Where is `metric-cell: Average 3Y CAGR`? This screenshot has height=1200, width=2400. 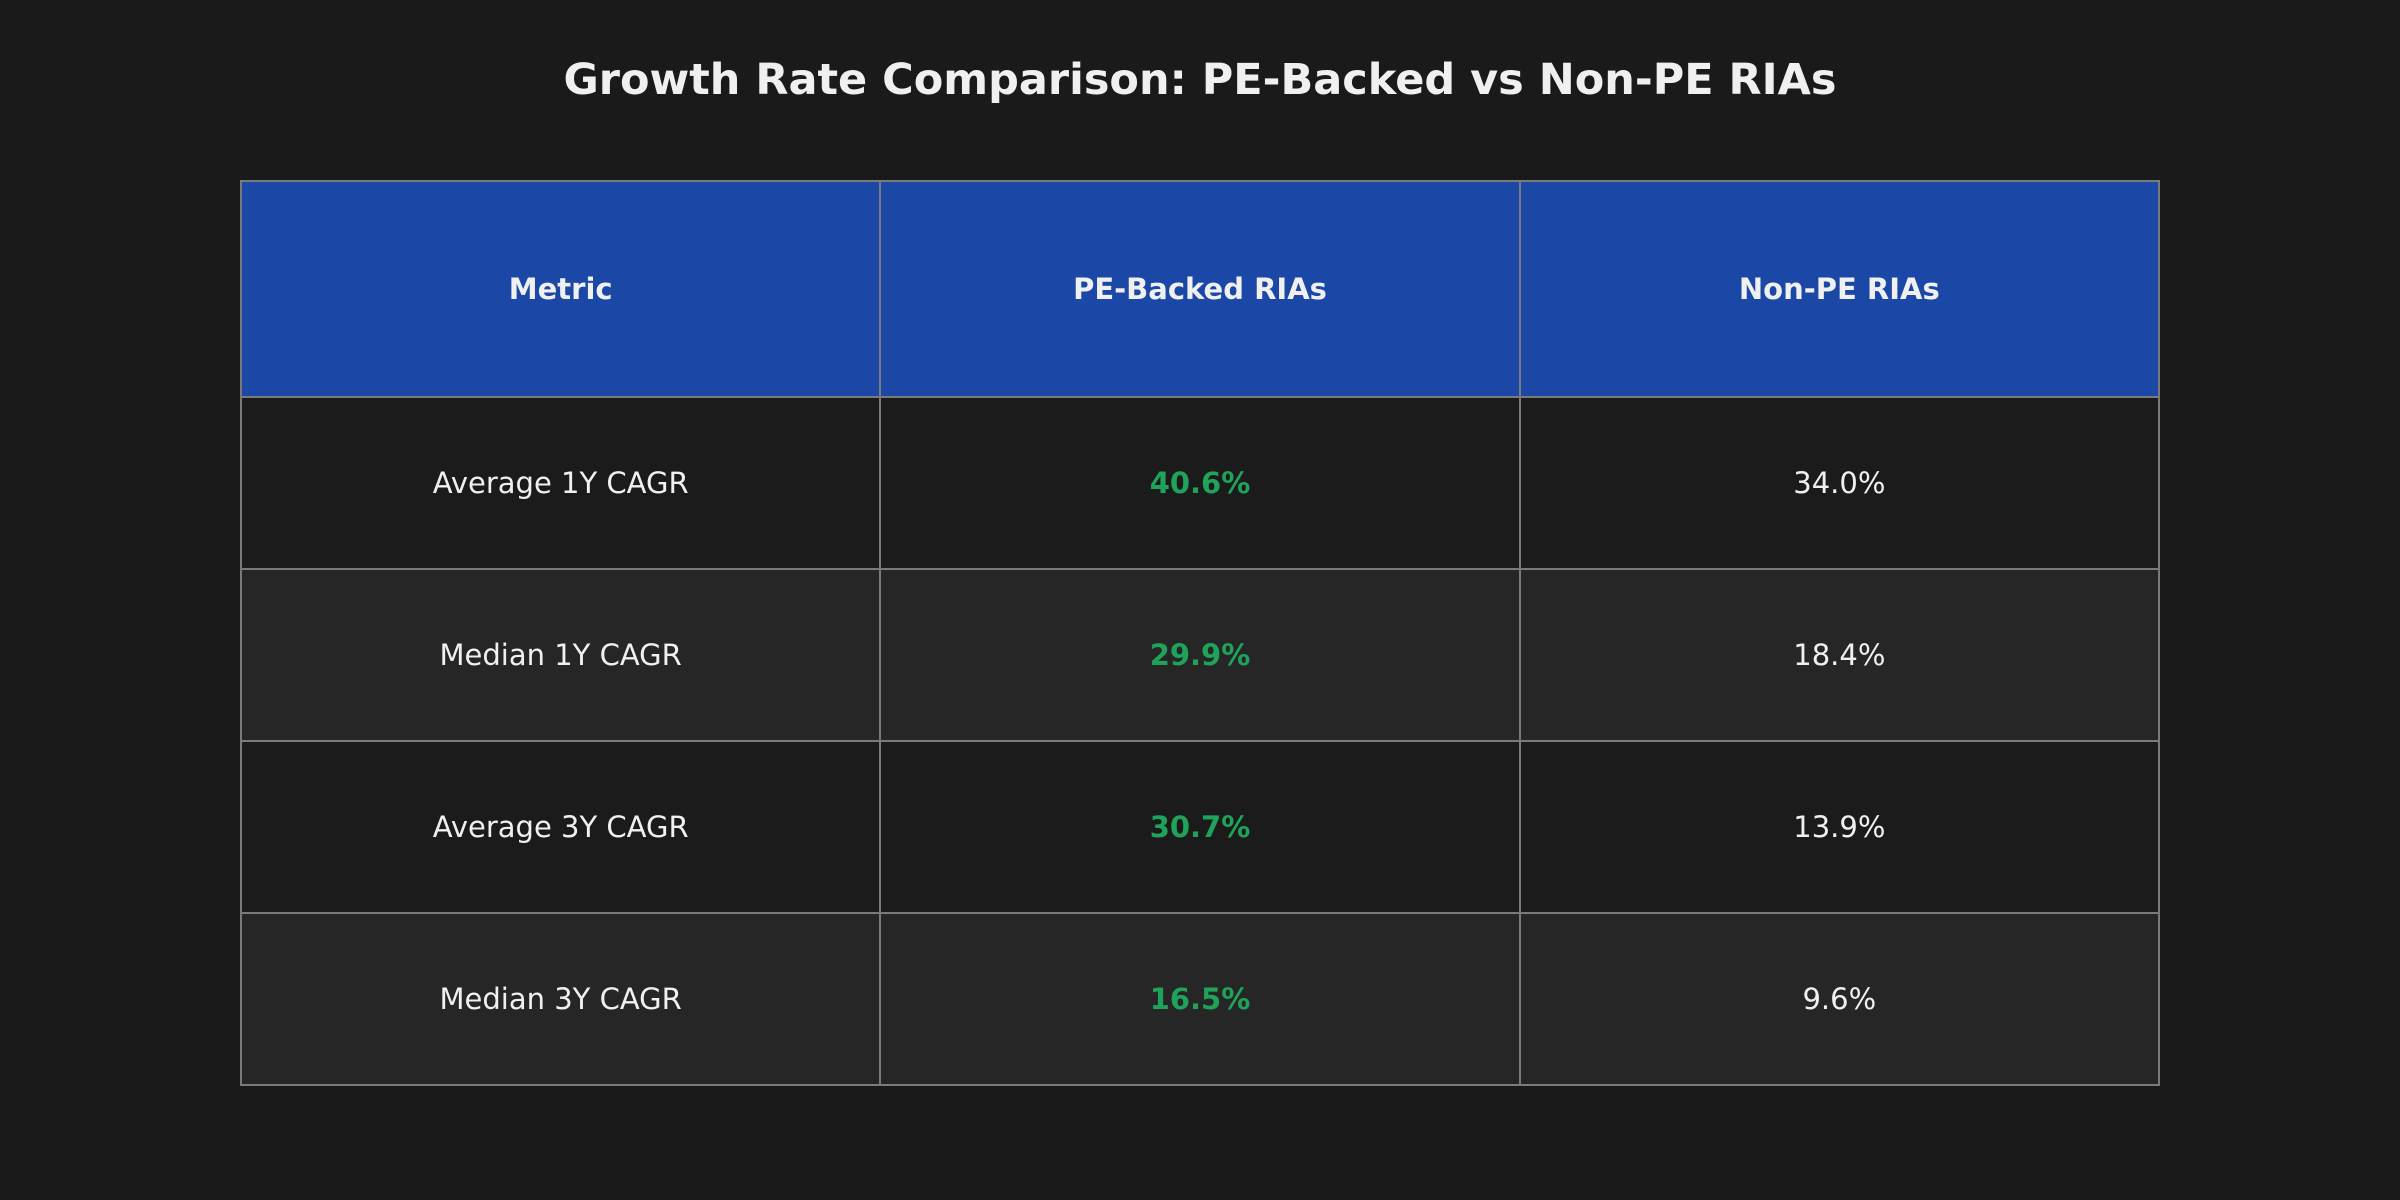
metric-cell: Average 3Y CAGR is located at coordinates (560, 827).